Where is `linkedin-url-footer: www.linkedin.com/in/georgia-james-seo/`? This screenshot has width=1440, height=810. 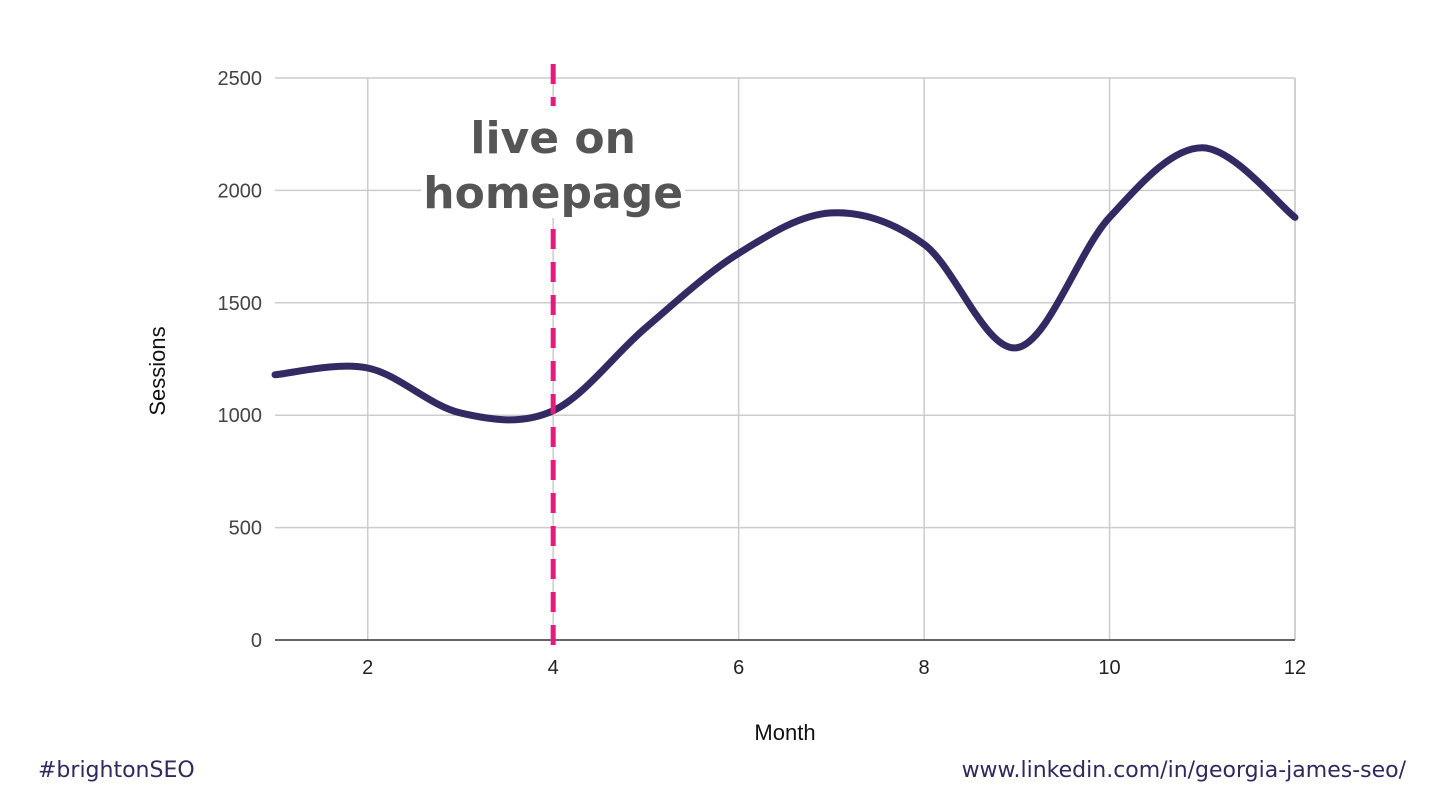 linkedin-url-footer: www.linkedin.com/in/georgia-james-seo/ is located at coordinates (1183, 770).